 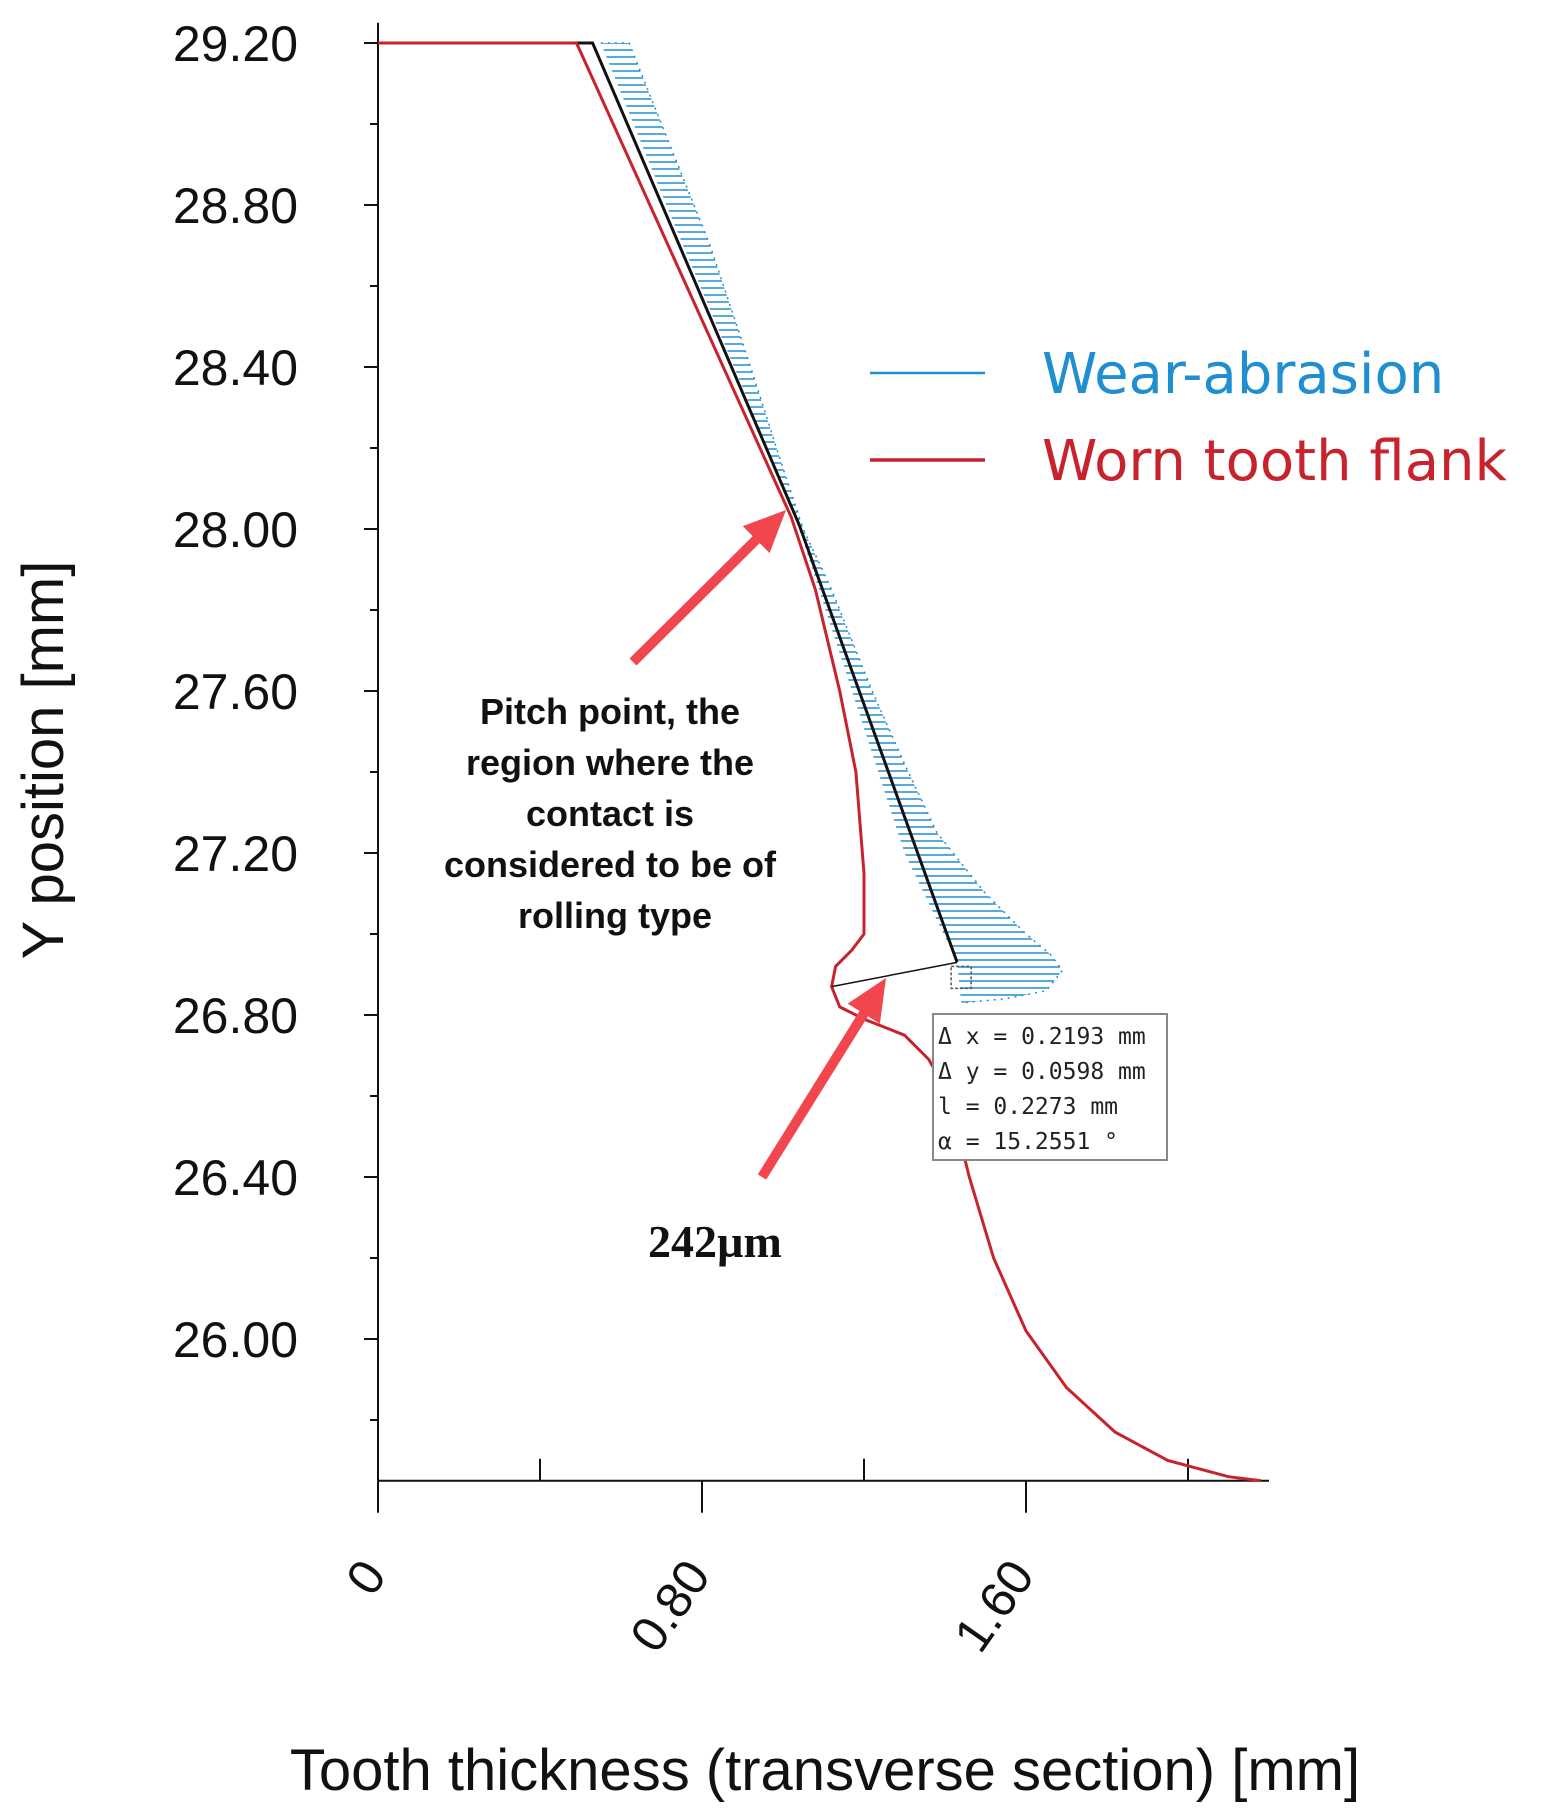 I want to click on pitch-point-line-1: Pitch point, the, so click(x=610, y=711).